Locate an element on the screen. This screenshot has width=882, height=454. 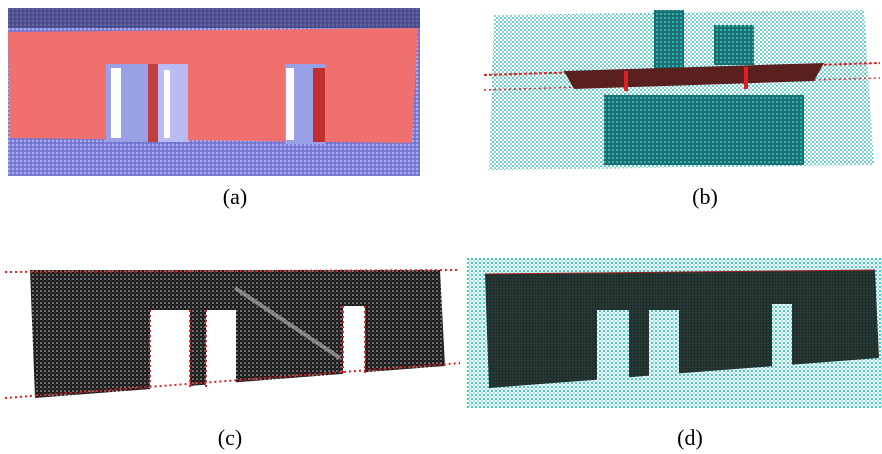
caption-a: (a) is located at coordinates (235, 196).